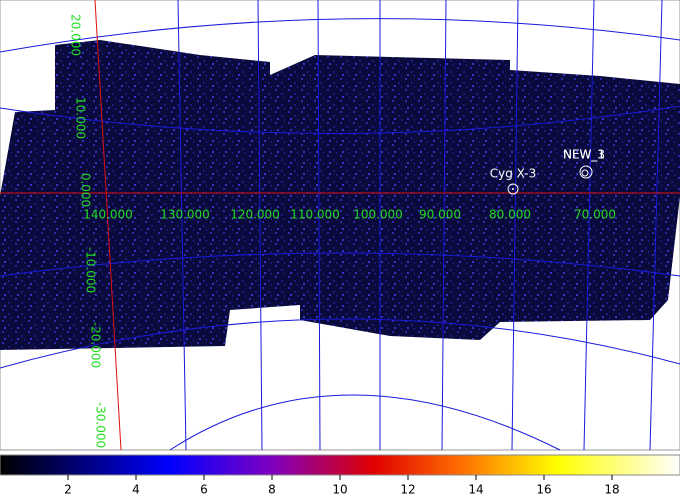  What do you see at coordinates (68, 490) in the screenshot?
I see `colorbar-tick-label: 2` at bounding box center [68, 490].